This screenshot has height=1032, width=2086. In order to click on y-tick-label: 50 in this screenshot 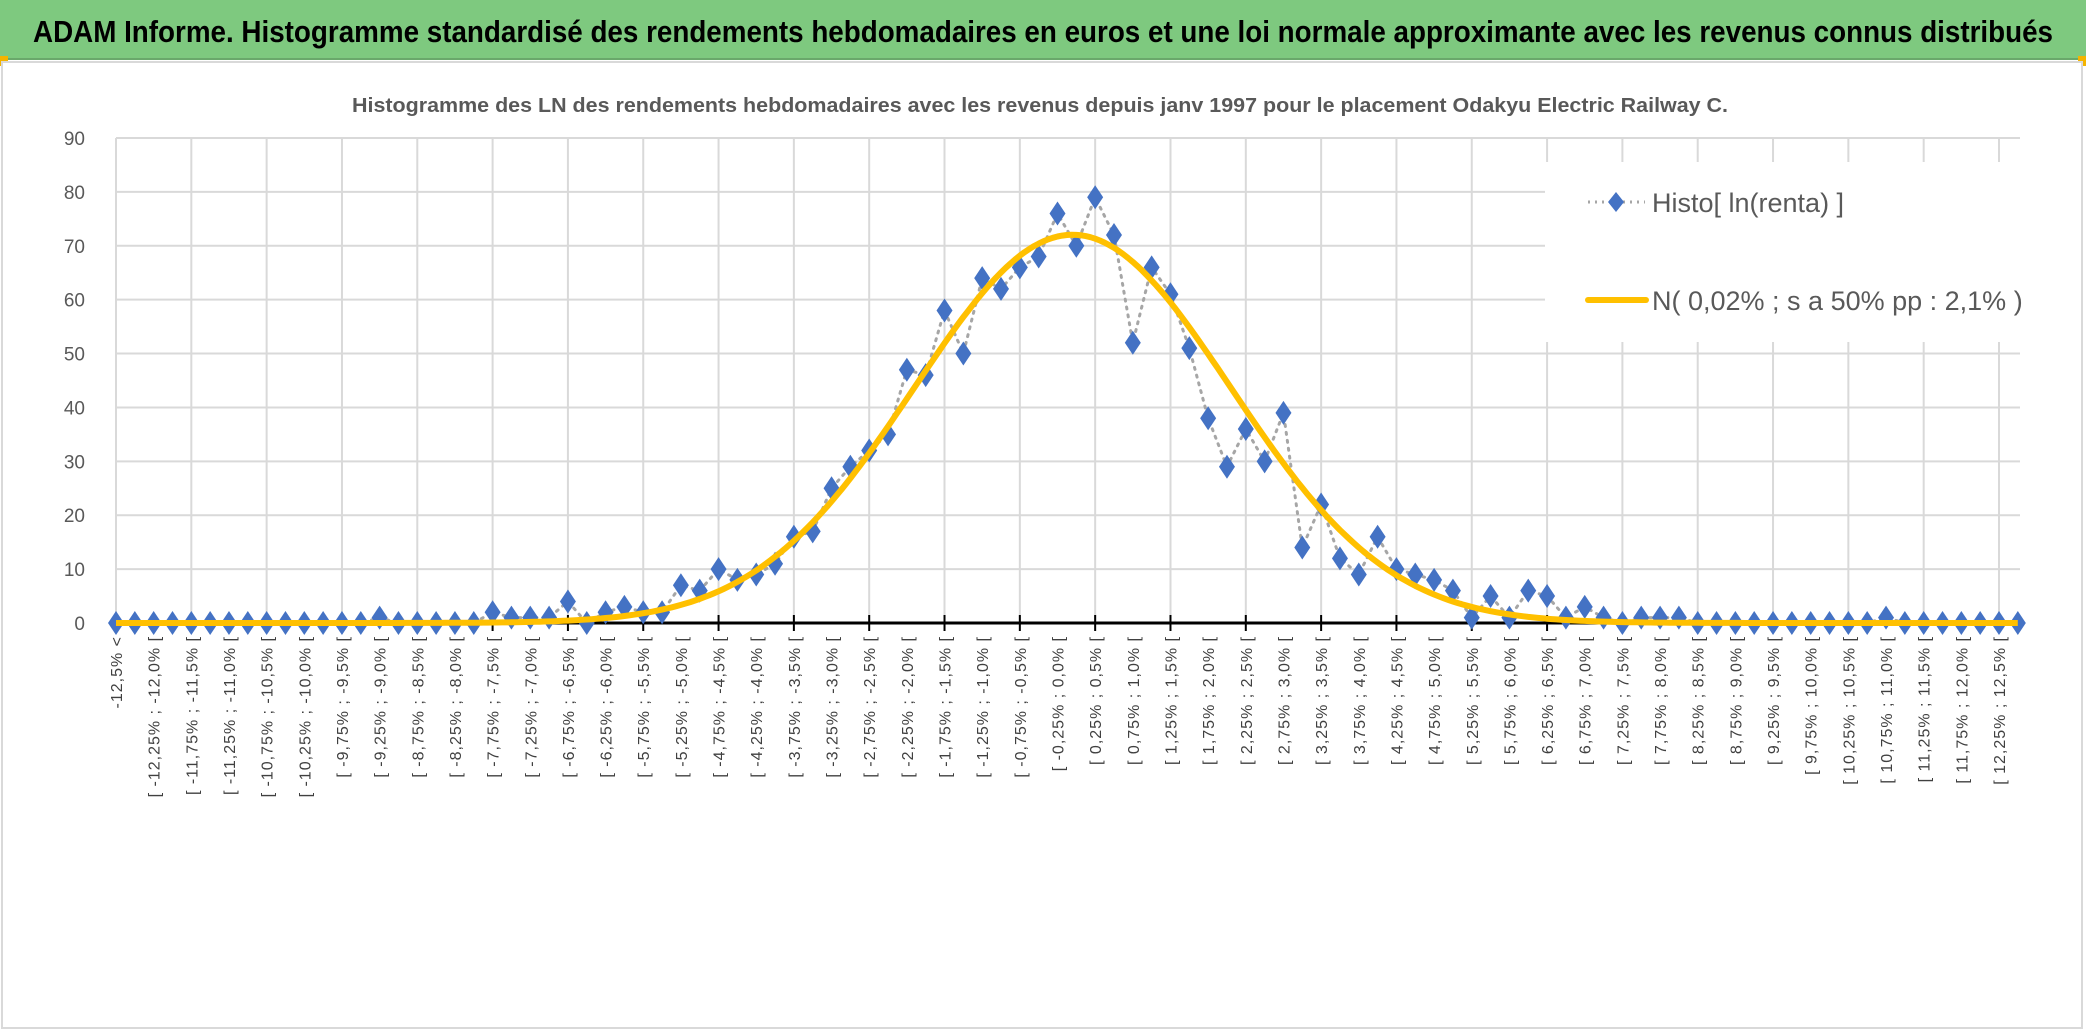, I will do `click(74, 355)`.